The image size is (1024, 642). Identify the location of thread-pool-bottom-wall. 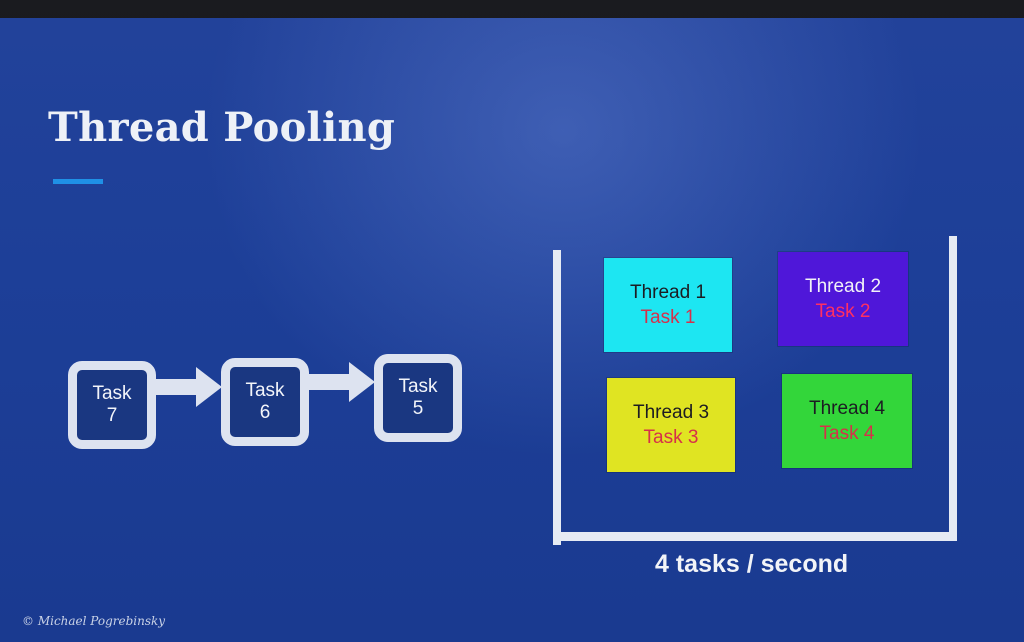
(755, 536).